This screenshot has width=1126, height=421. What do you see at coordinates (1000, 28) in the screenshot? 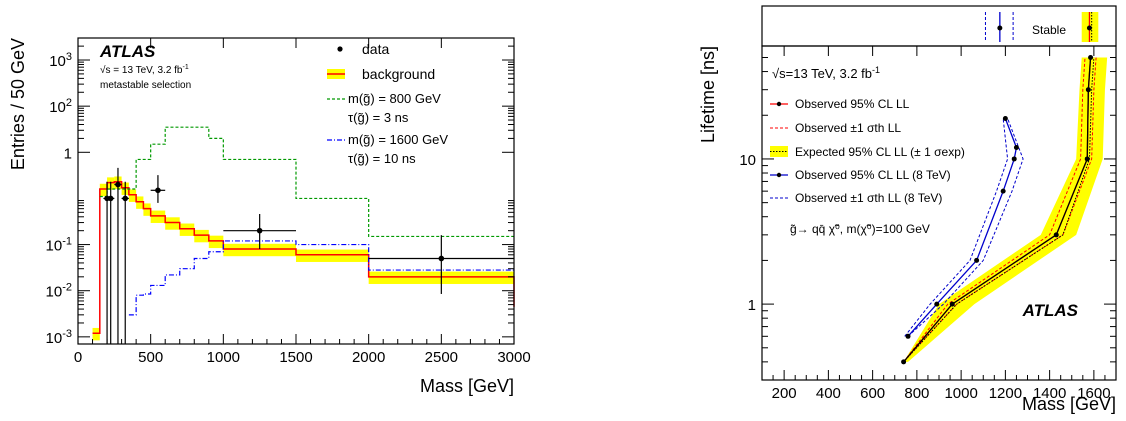
I see `8tev-stable-point` at bounding box center [1000, 28].